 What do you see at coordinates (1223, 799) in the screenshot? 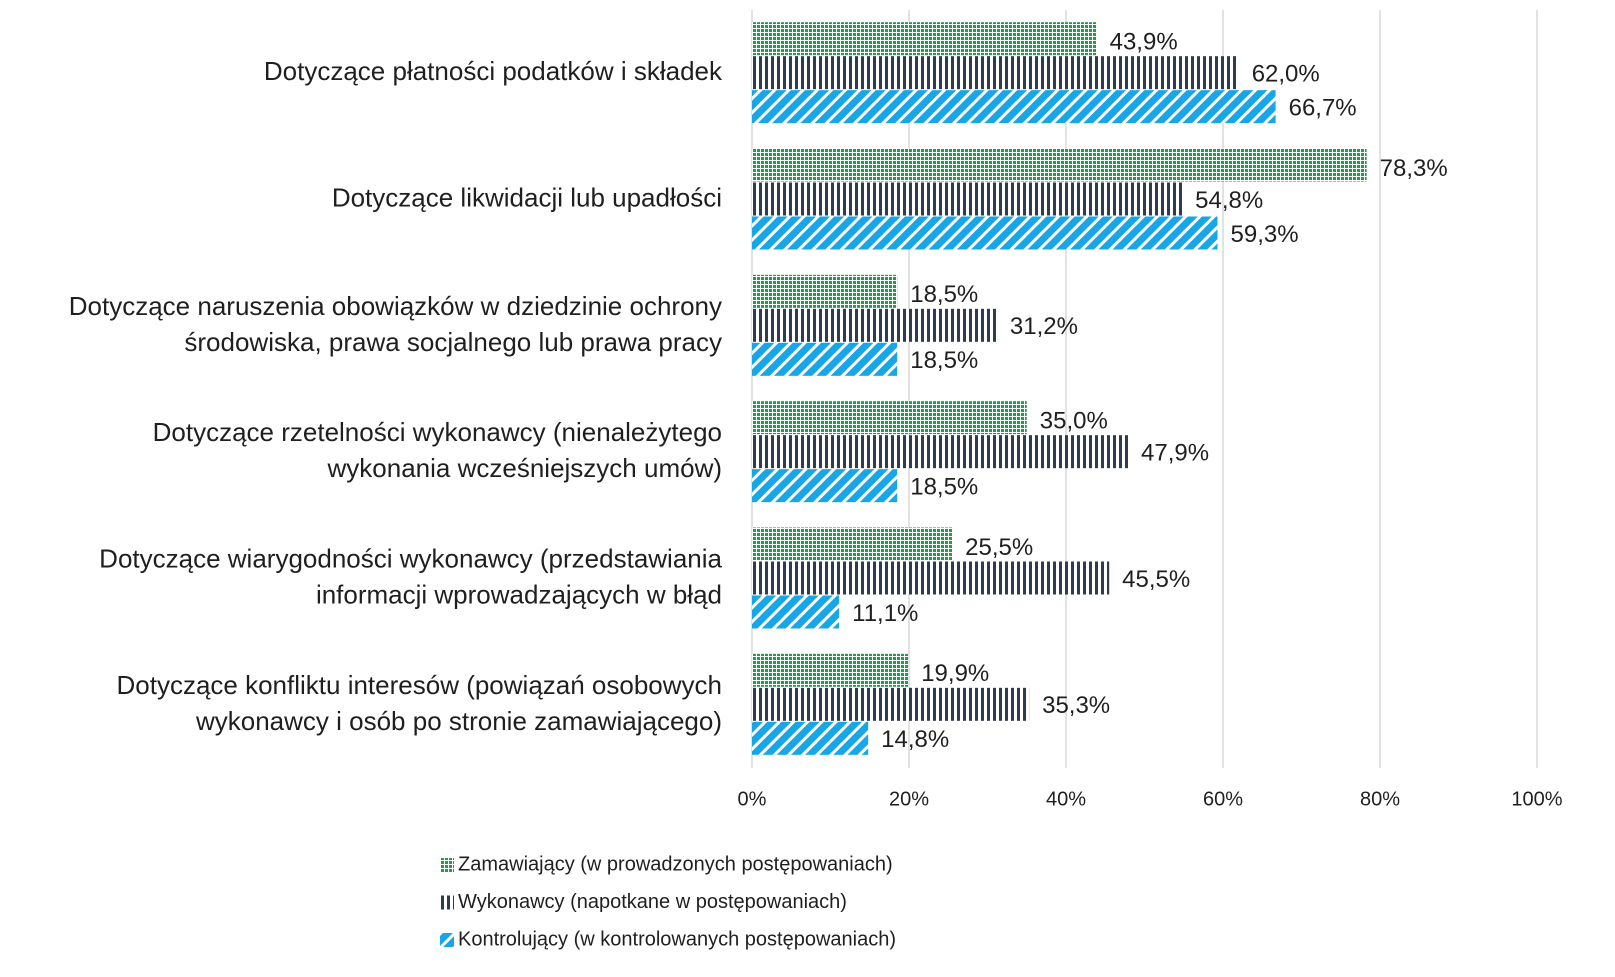
I see `x-tick-label: 60%` at bounding box center [1223, 799].